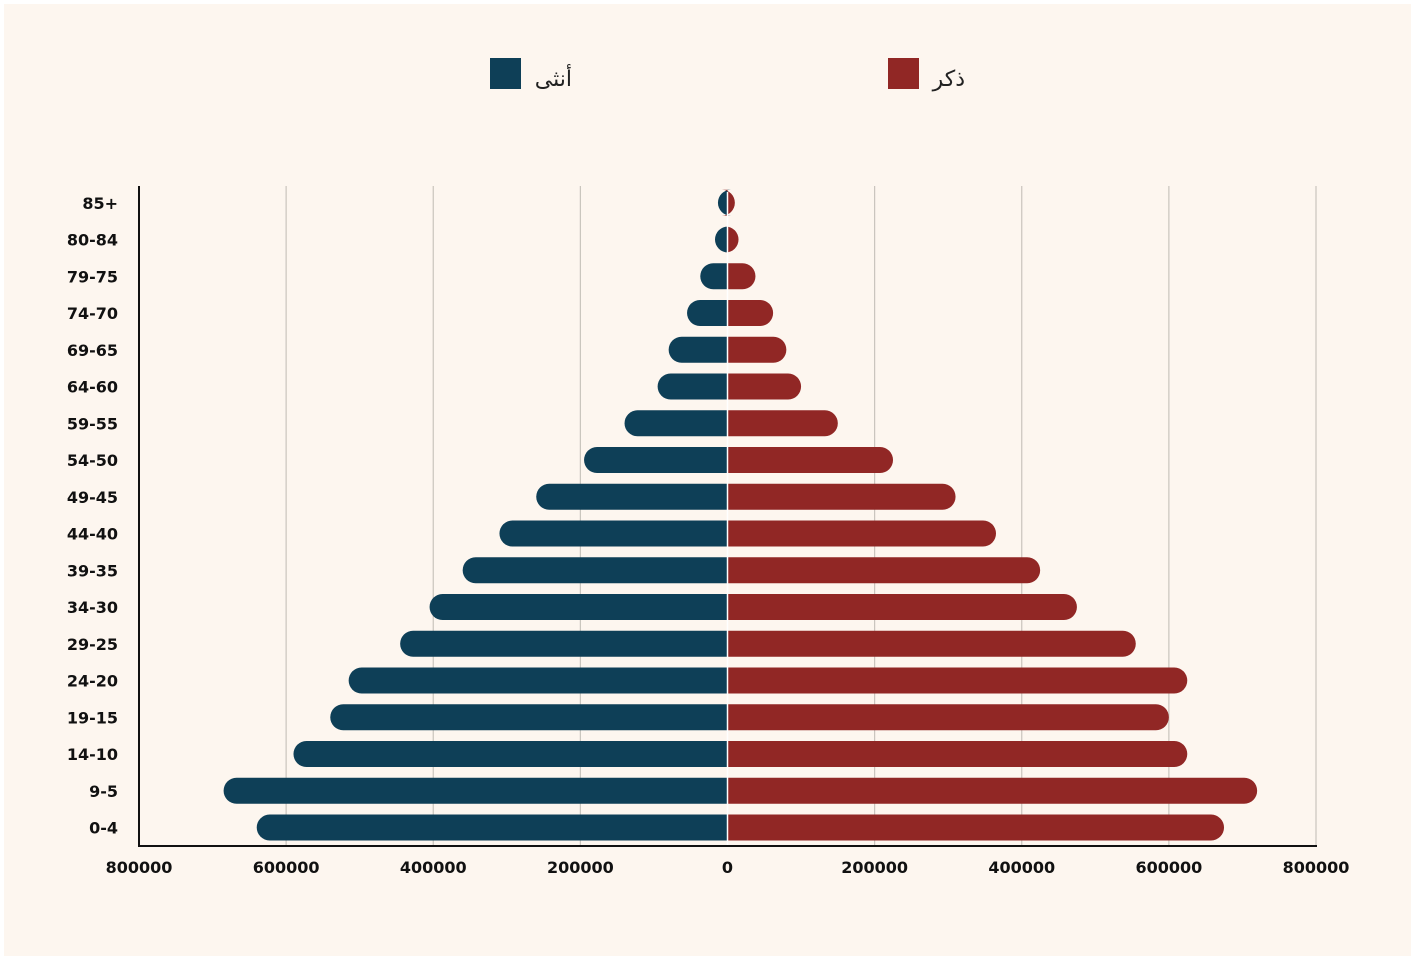 This screenshot has height=960, width=1415. I want to click on bar-male-85+, so click(728, 202).